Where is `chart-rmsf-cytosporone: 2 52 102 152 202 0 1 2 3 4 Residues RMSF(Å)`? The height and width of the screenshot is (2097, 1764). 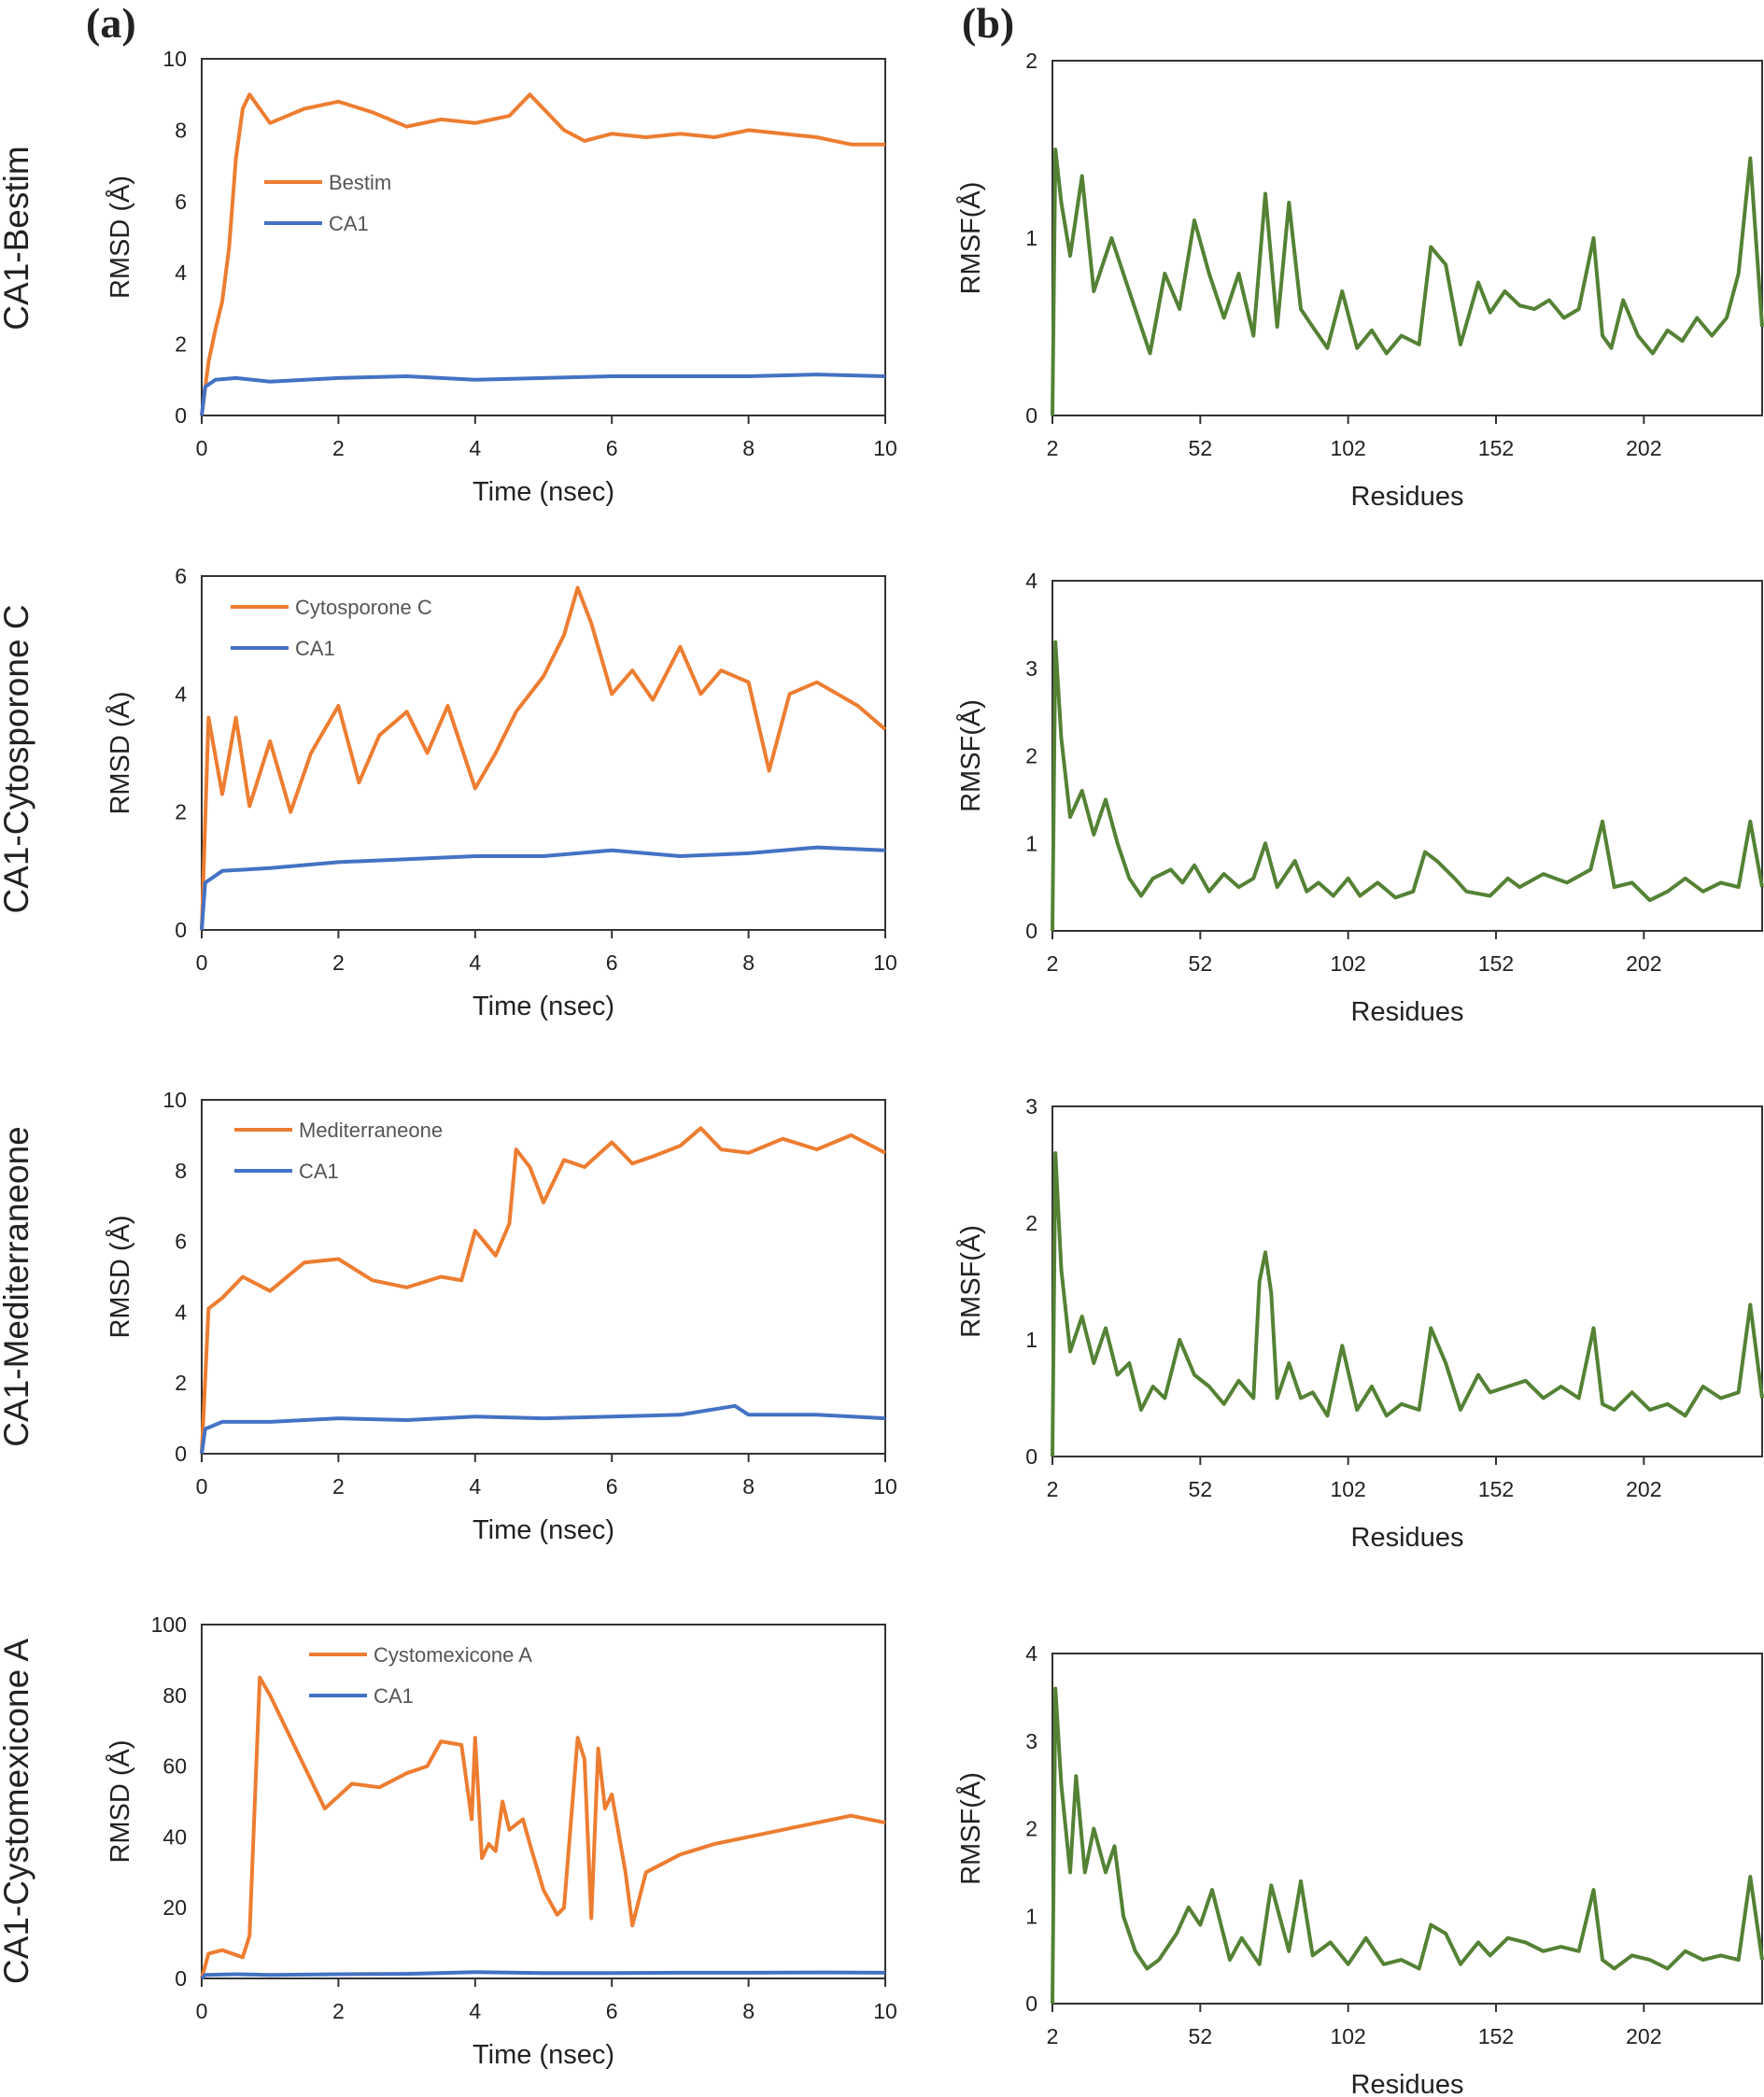 chart-rmsf-cytosporone: 2 52 102 152 202 0 1 2 3 4 Residues RMSF(Å) is located at coordinates (1360, 798).